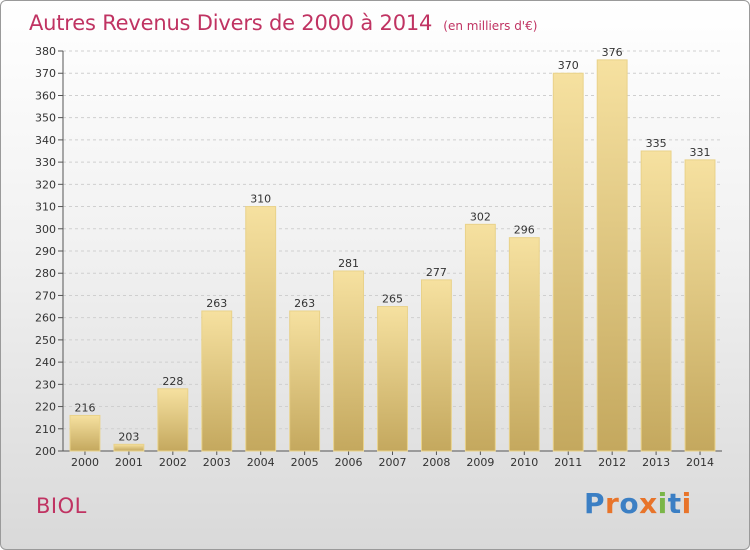 The width and height of the screenshot is (750, 550). Describe the element at coordinates (173, 462) in the screenshot. I see `x-tick-label: 2002` at that location.